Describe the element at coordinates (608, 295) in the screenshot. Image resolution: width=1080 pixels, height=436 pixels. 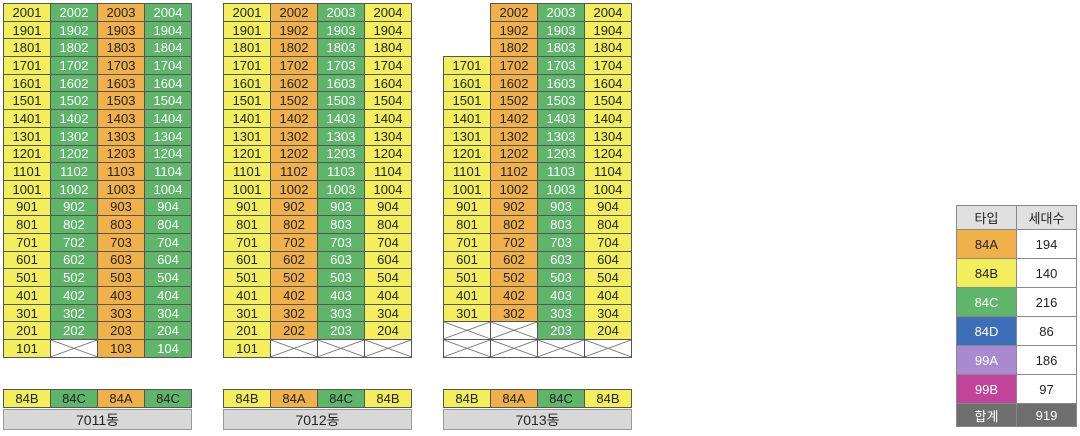
I see `unit-cell: 404` at that location.